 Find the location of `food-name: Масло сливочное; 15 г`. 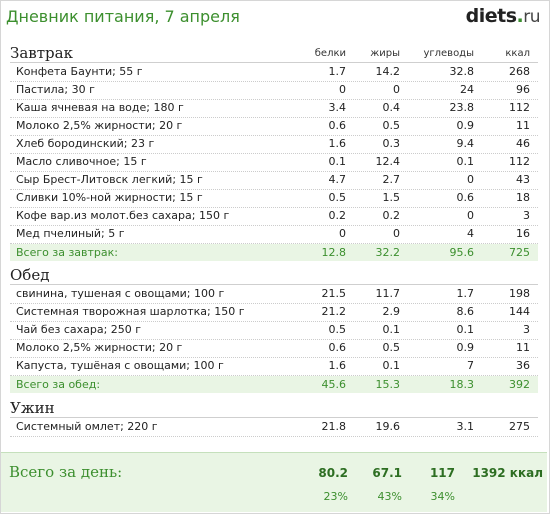

food-name: Масло сливочное; 15 г is located at coordinates (81, 161).